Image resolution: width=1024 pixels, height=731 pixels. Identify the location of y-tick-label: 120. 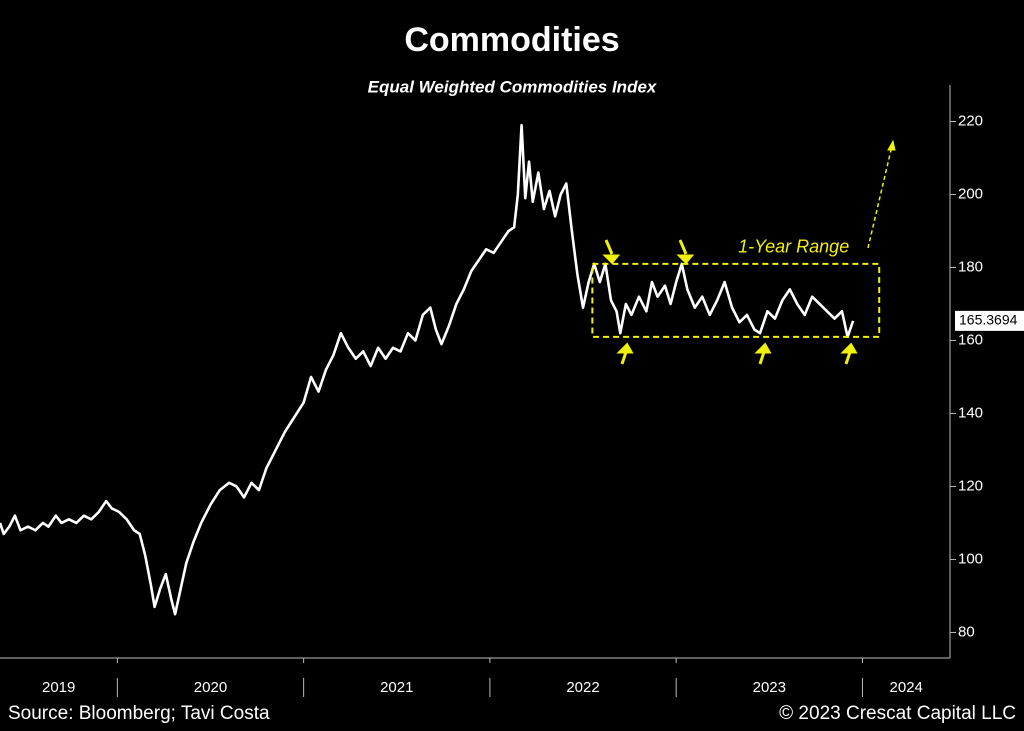
(970, 485).